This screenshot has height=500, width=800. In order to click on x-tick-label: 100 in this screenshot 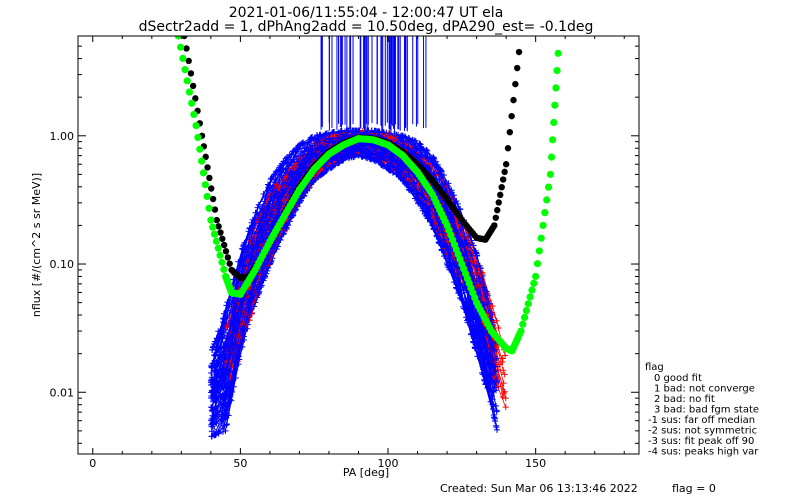, I will do `click(388, 463)`.